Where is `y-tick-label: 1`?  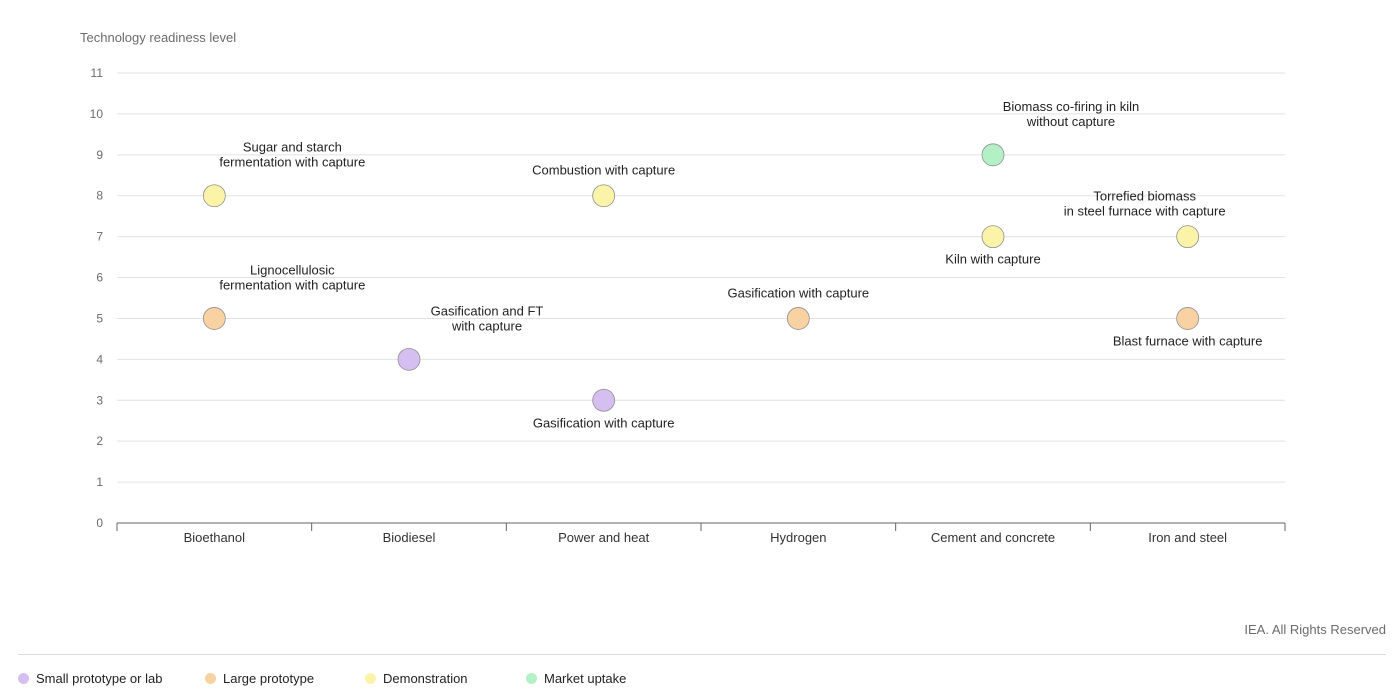
y-tick-label: 1 is located at coordinates (99, 482).